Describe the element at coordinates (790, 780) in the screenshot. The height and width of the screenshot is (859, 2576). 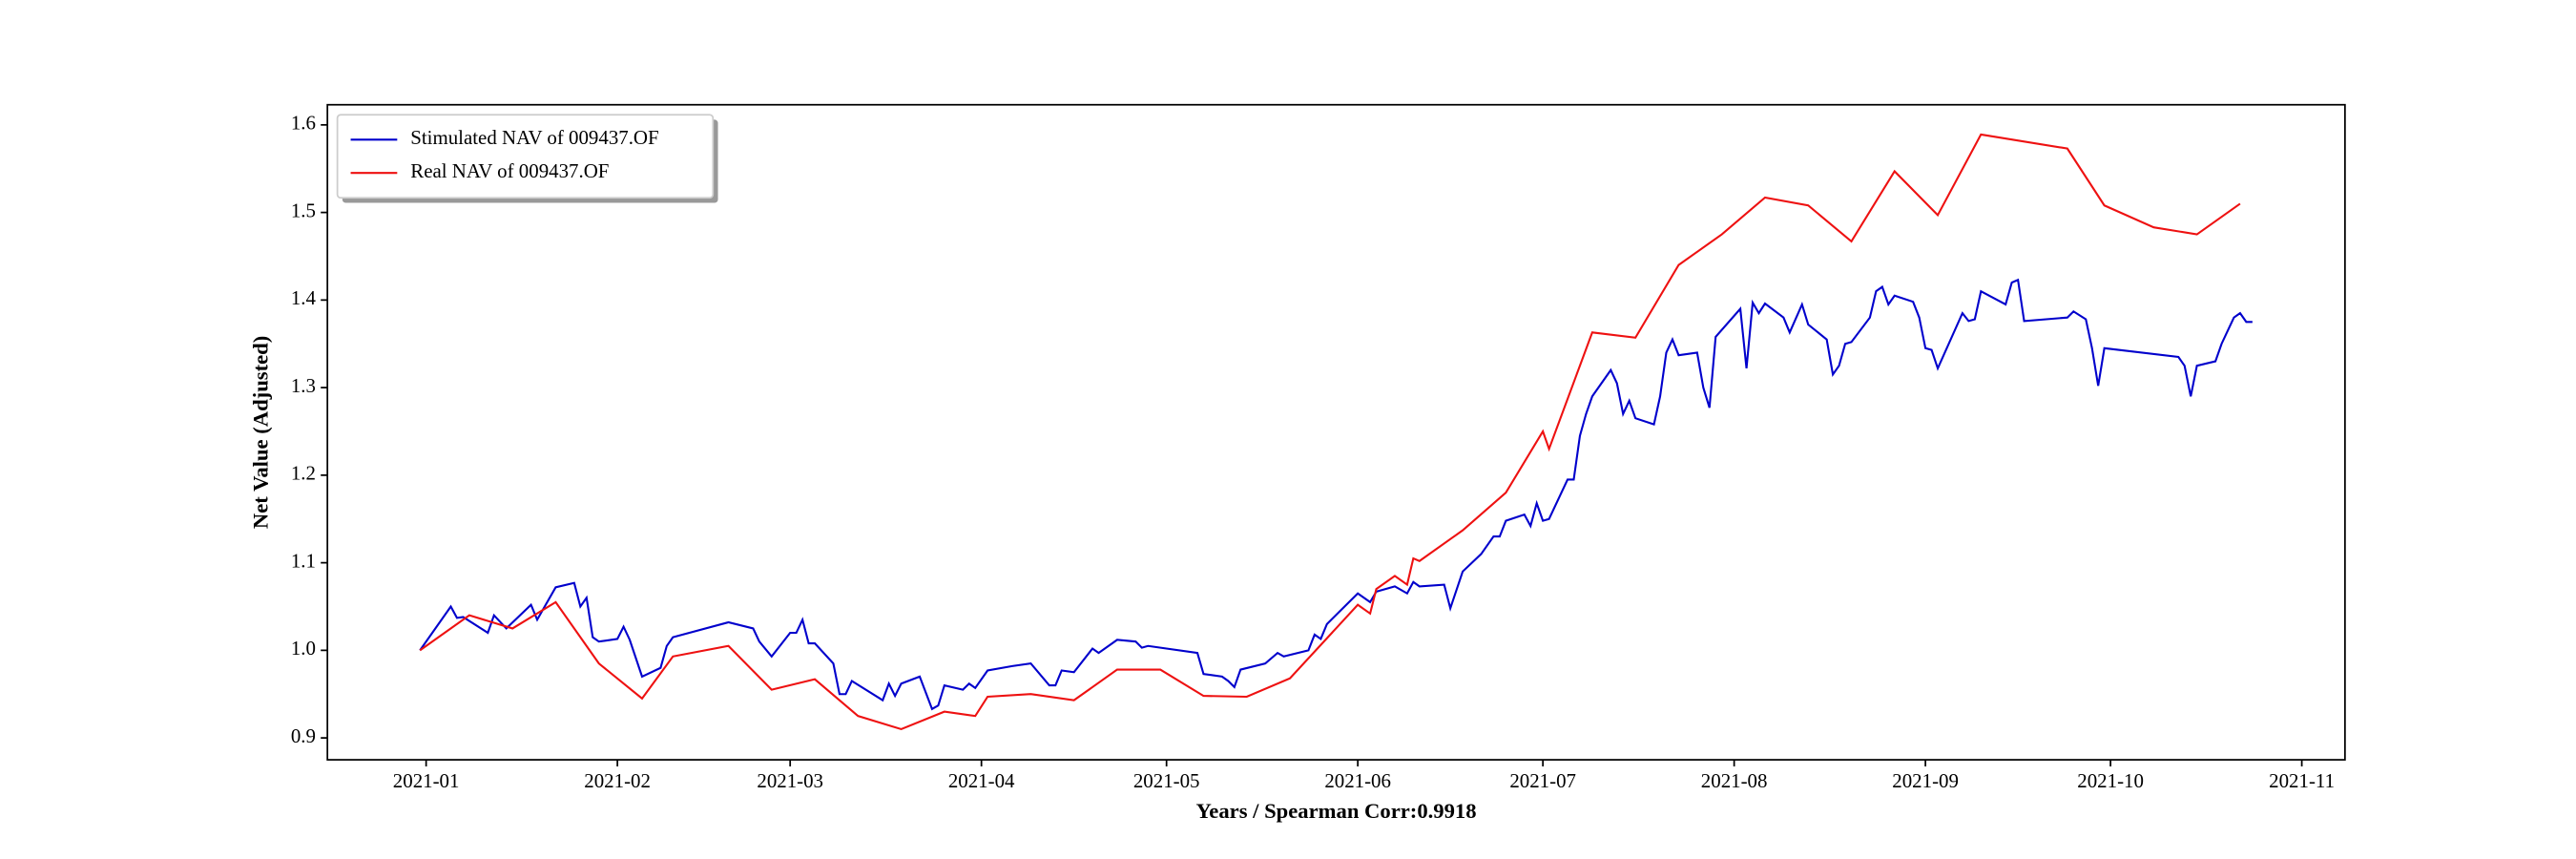
I see `x-tick-label: 2021-03` at that location.